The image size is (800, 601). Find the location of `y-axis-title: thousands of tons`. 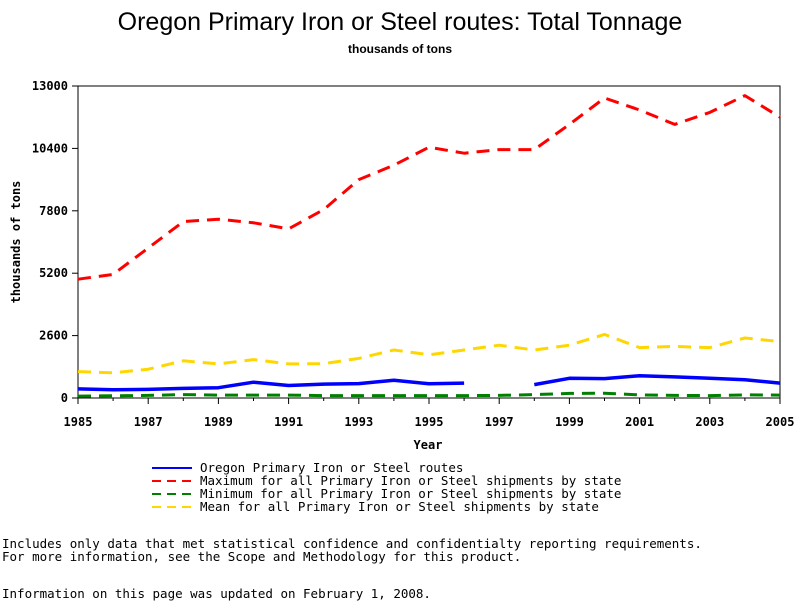

y-axis-title: thousands of tons is located at coordinates (16, 242).